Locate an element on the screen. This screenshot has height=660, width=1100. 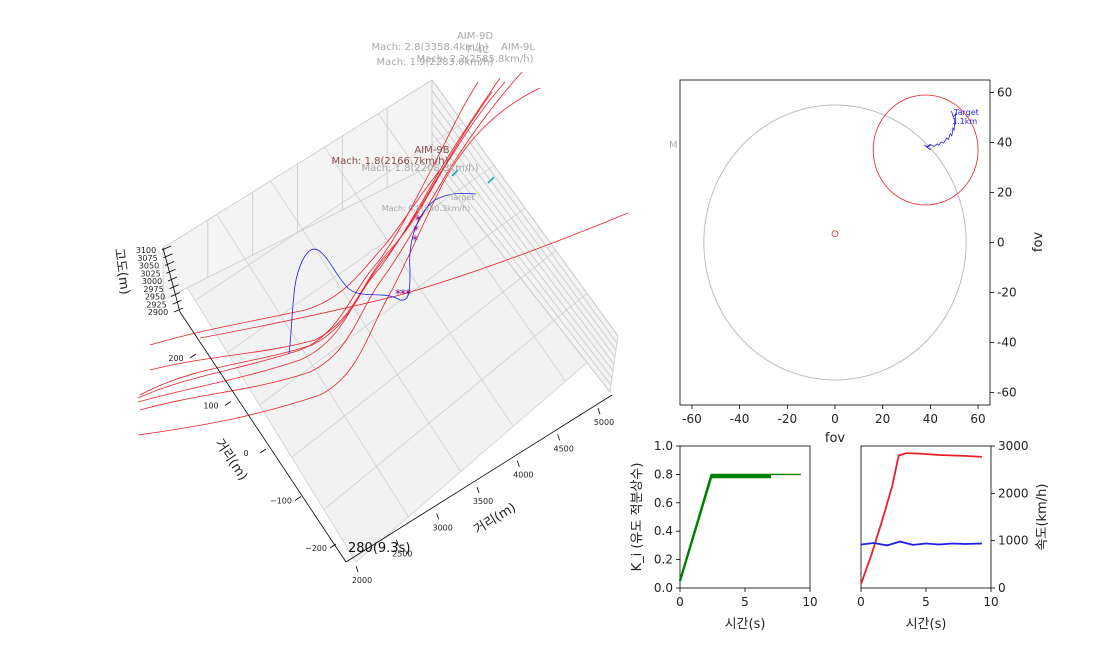
y-tick-label: 0.0 is located at coordinates (663, 588).